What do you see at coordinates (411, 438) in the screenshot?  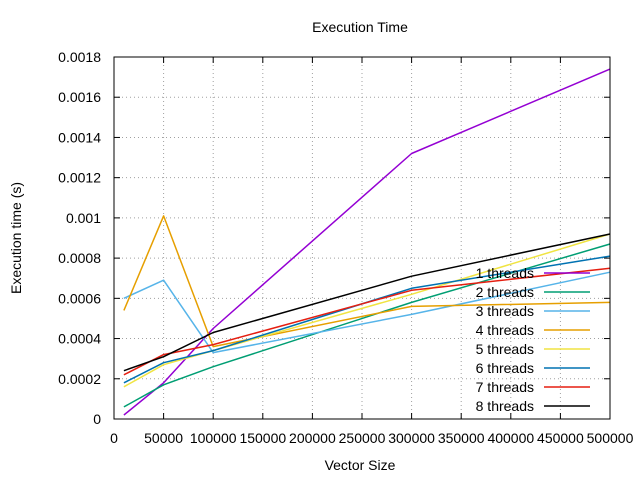 I see `x-tick-label: 300000` at bounding box center [411, 438].